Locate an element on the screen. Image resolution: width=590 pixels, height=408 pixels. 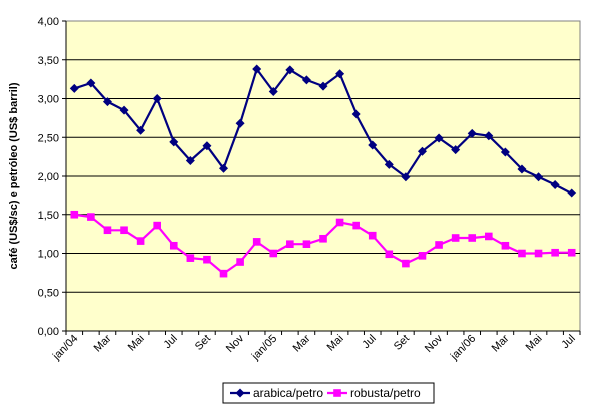
legend: arabica/petro robusta/petro is located at coordinates (328, 393).